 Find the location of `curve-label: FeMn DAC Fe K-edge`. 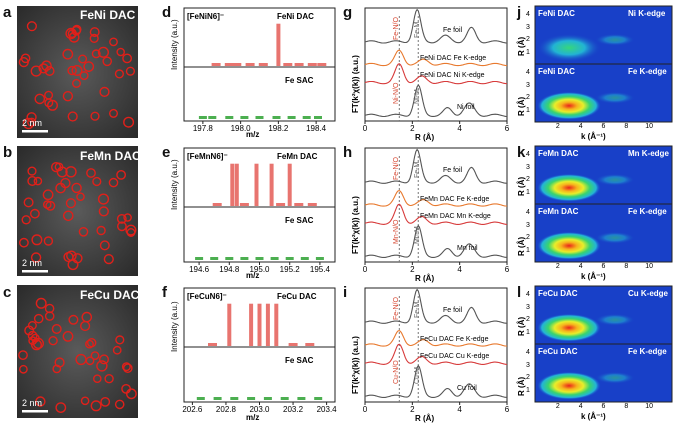

curve-label: FeMn DAC Fe K-edge is located at coordinates (455, 199).